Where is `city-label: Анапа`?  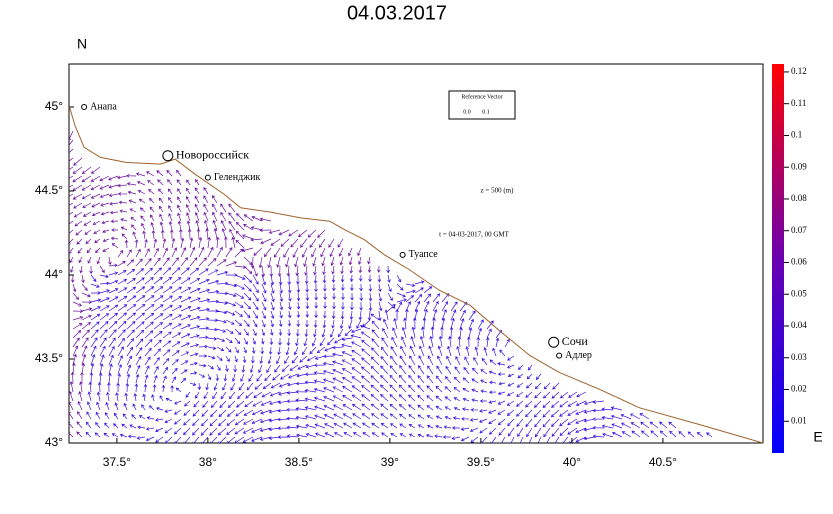
city-label: Анапа is located at coordinates (103, 106).